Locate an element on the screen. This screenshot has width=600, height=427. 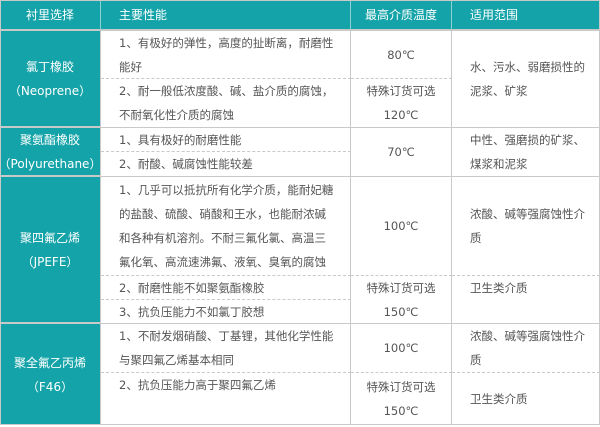
text-line: 与聚四氟乙烯基本相同 is located at coordinates (176, 360).